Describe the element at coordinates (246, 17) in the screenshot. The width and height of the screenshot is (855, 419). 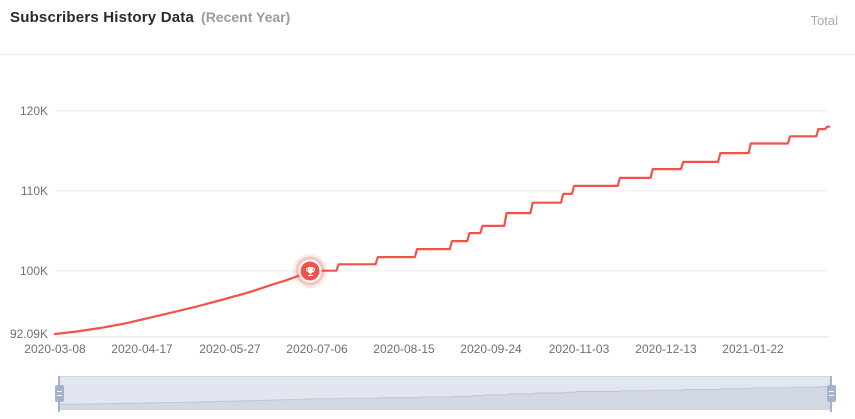
I see `page-subtitle: (Recent Year)` at that location.